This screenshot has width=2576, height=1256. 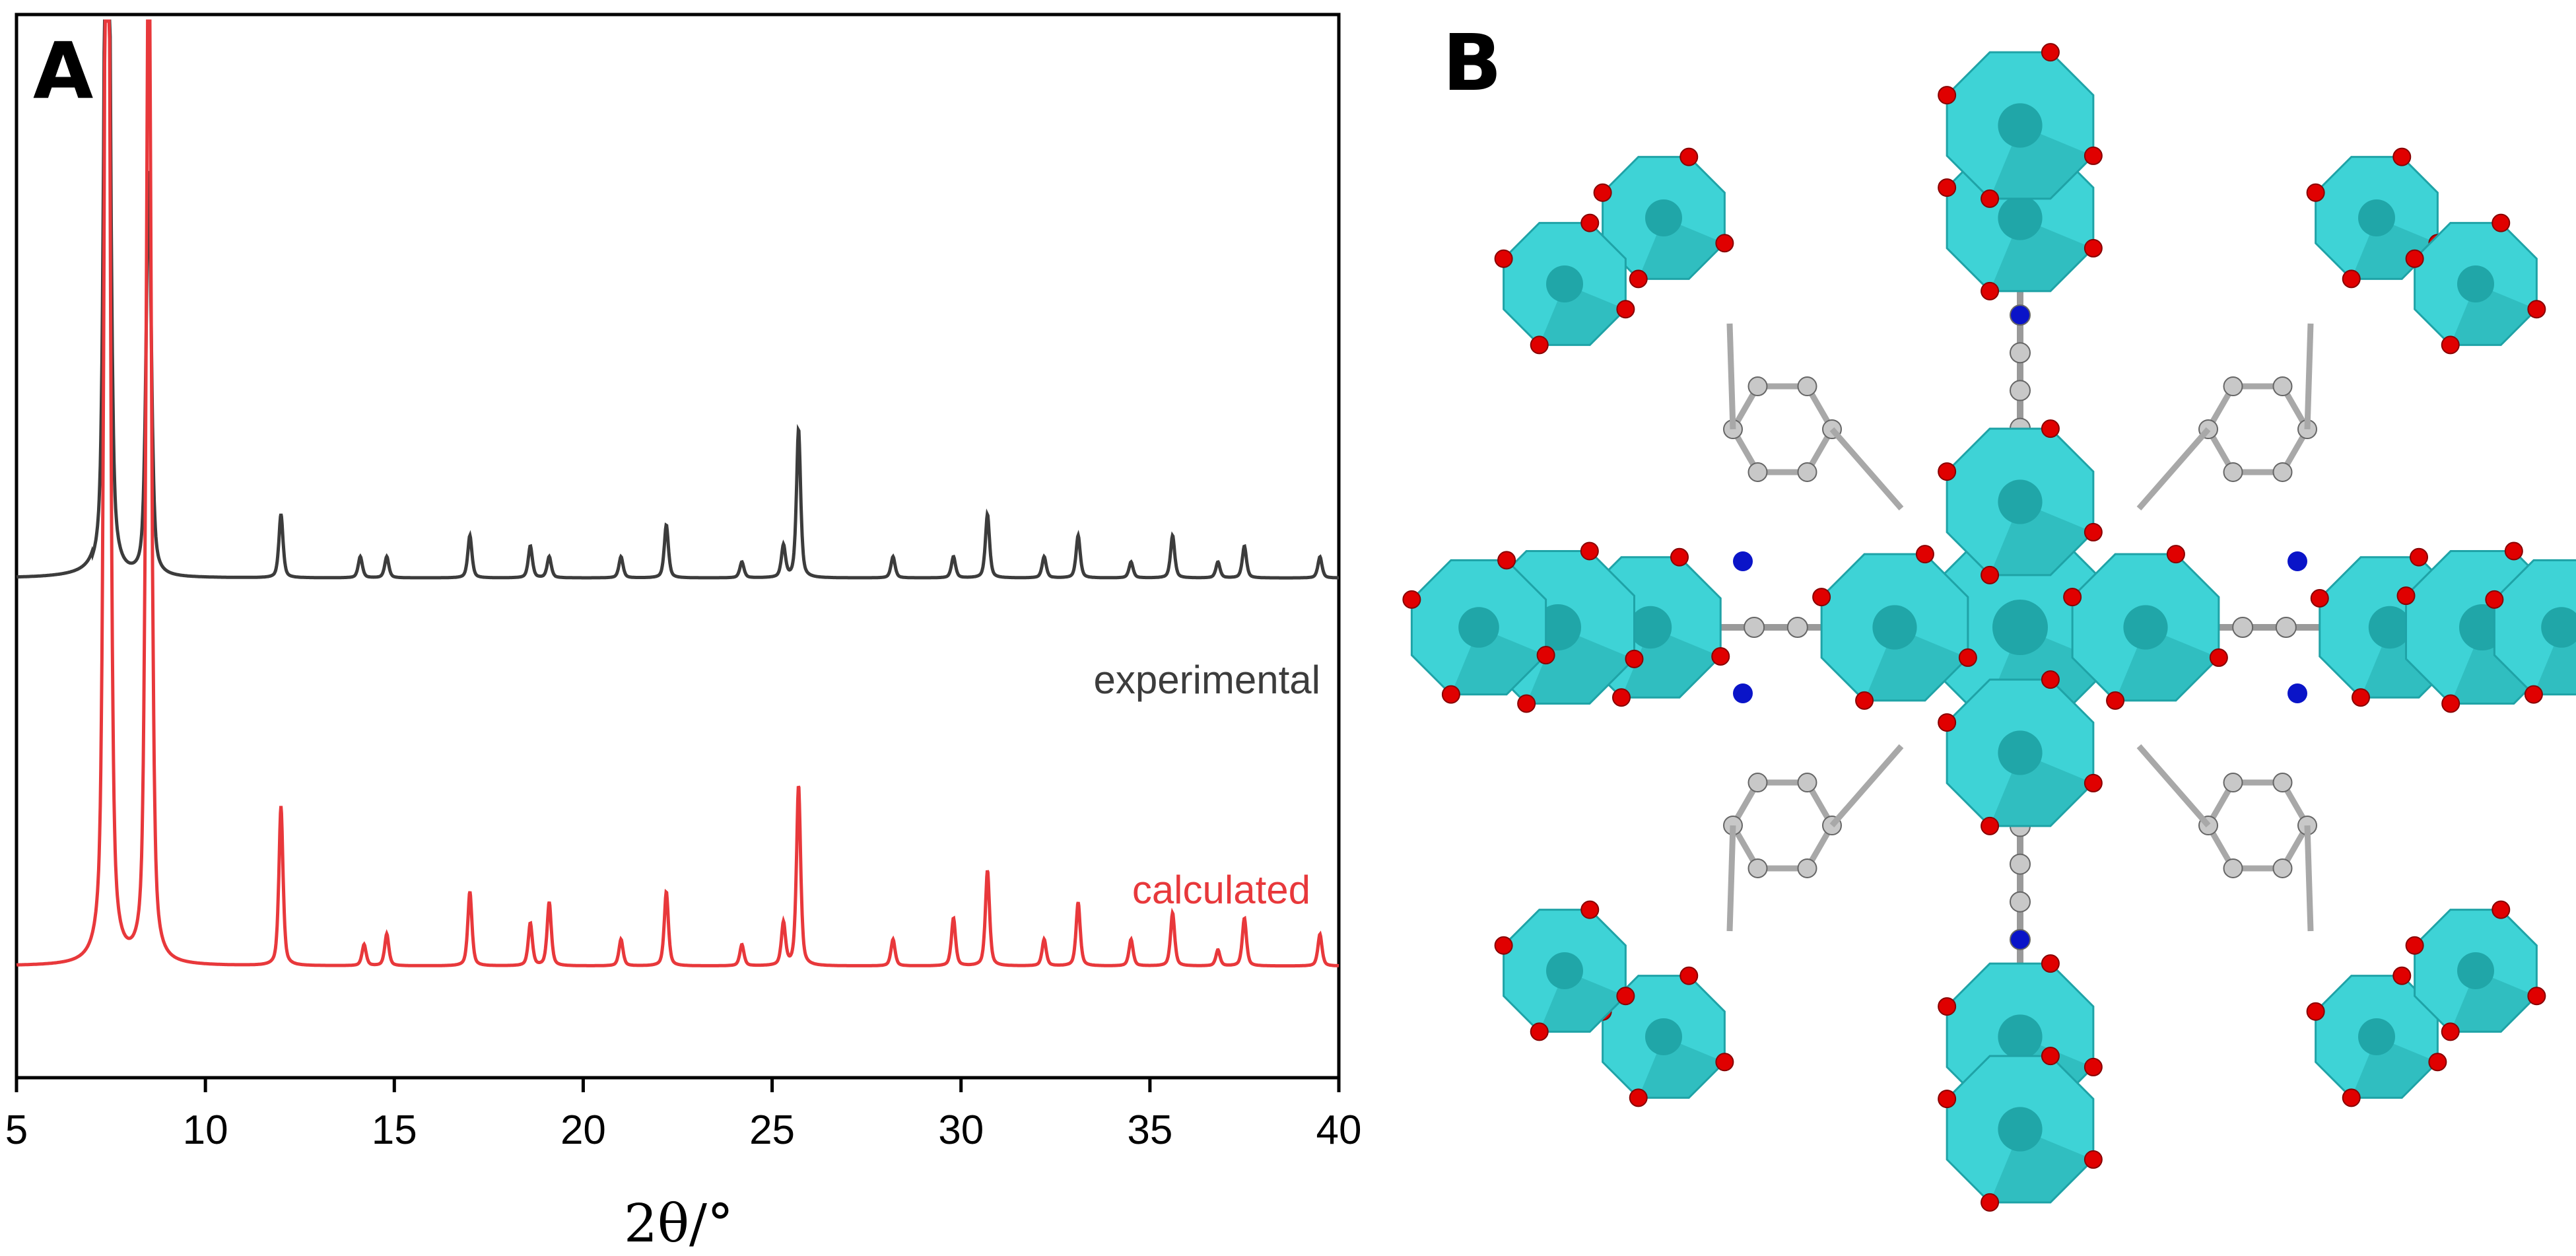 What do you see at coordinates (1206, 680) in the screenshot?
I see `series-label-experimental: experimental` at bounding box center [1206, 680].